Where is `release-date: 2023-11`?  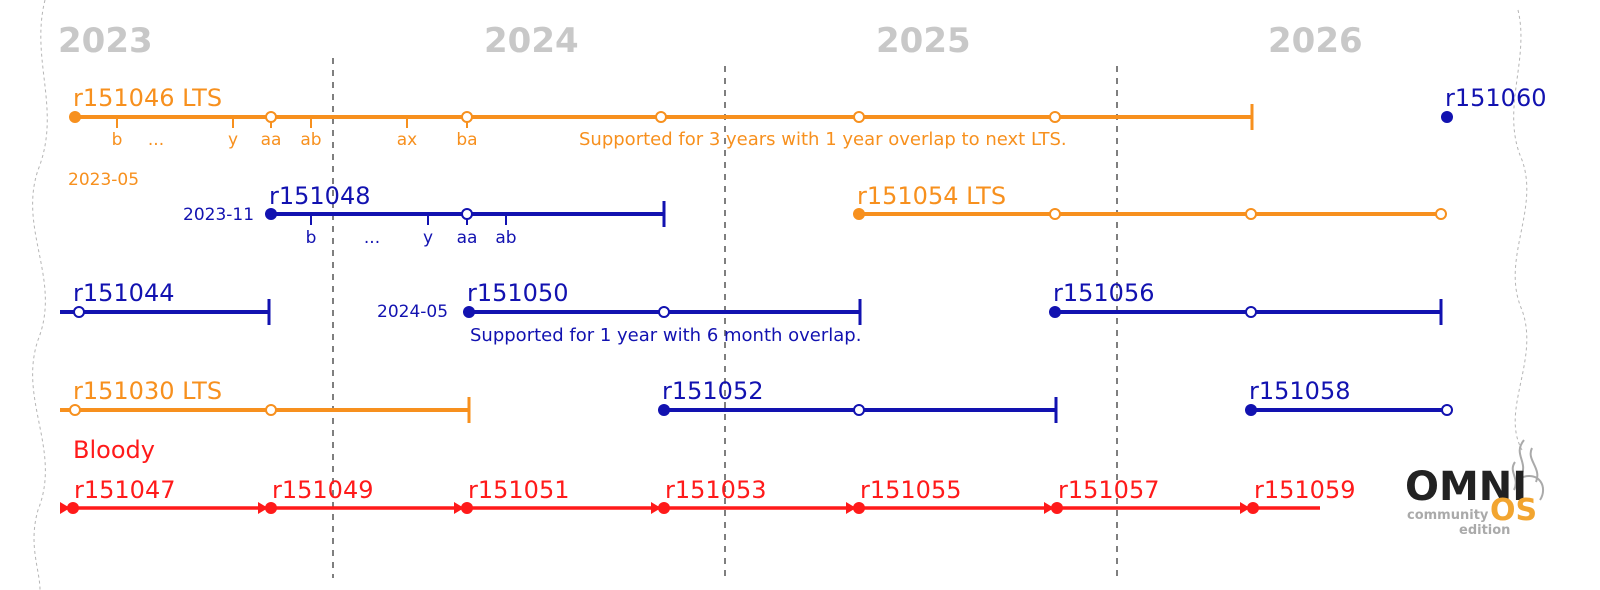
release-date: 2023-11 is located at coordinates (218, 215).